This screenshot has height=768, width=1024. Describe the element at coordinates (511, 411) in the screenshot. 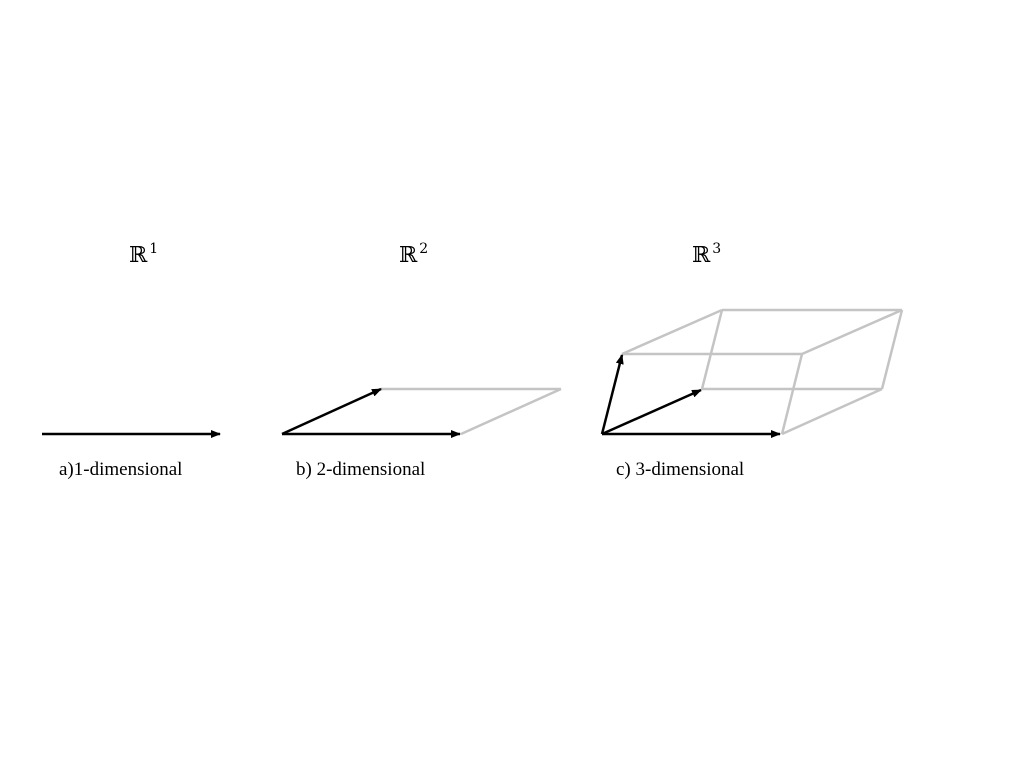

I see `span-edge-right` at that location.